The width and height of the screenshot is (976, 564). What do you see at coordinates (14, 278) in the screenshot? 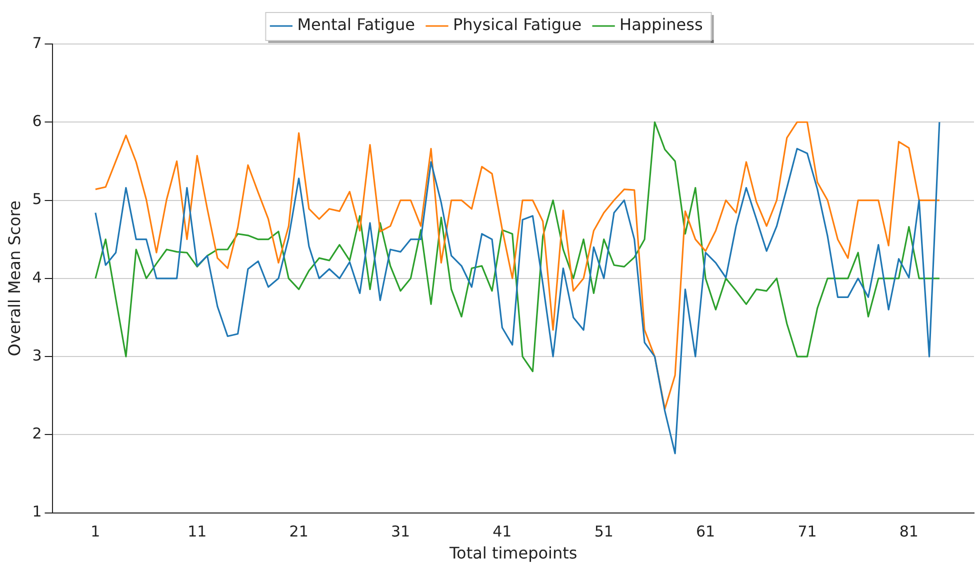
I see `y-axis-title: Overall Mean Score` at bounding box center [14, 278].